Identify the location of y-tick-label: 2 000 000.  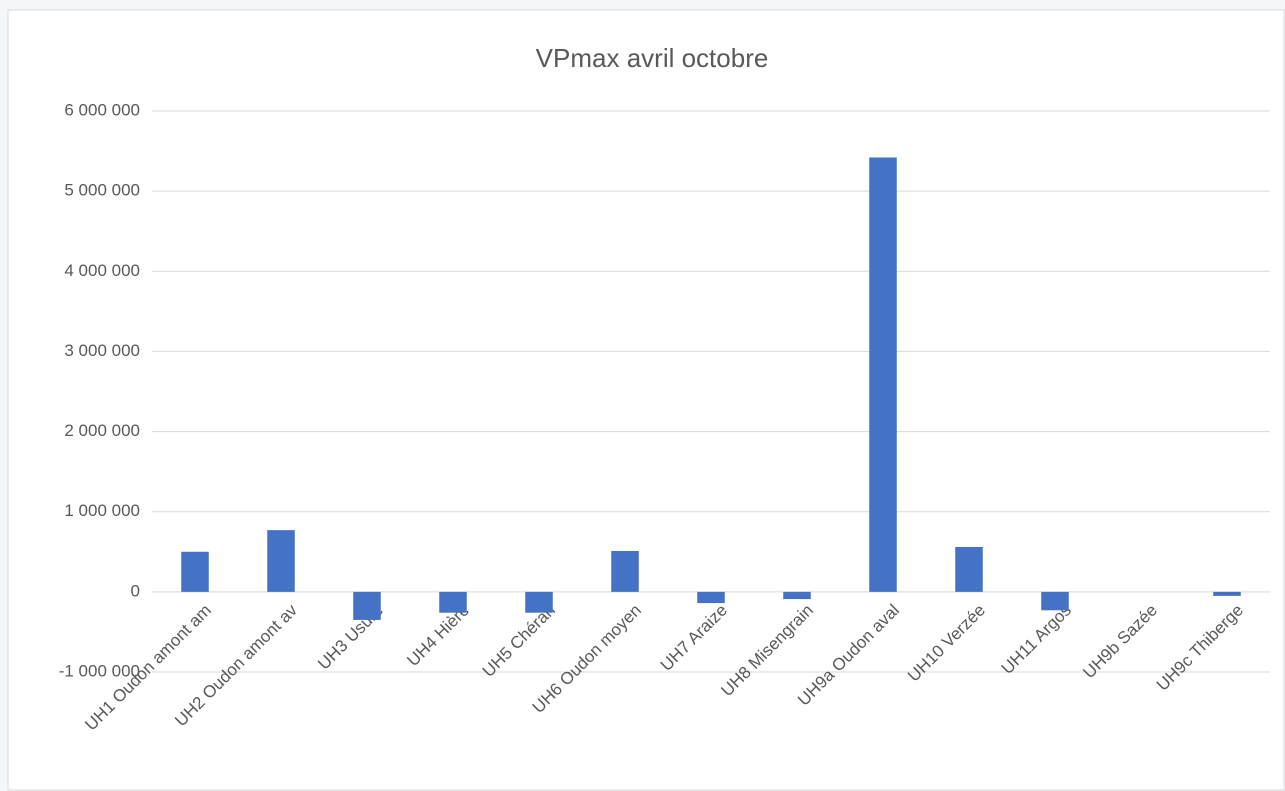
(102, 430).